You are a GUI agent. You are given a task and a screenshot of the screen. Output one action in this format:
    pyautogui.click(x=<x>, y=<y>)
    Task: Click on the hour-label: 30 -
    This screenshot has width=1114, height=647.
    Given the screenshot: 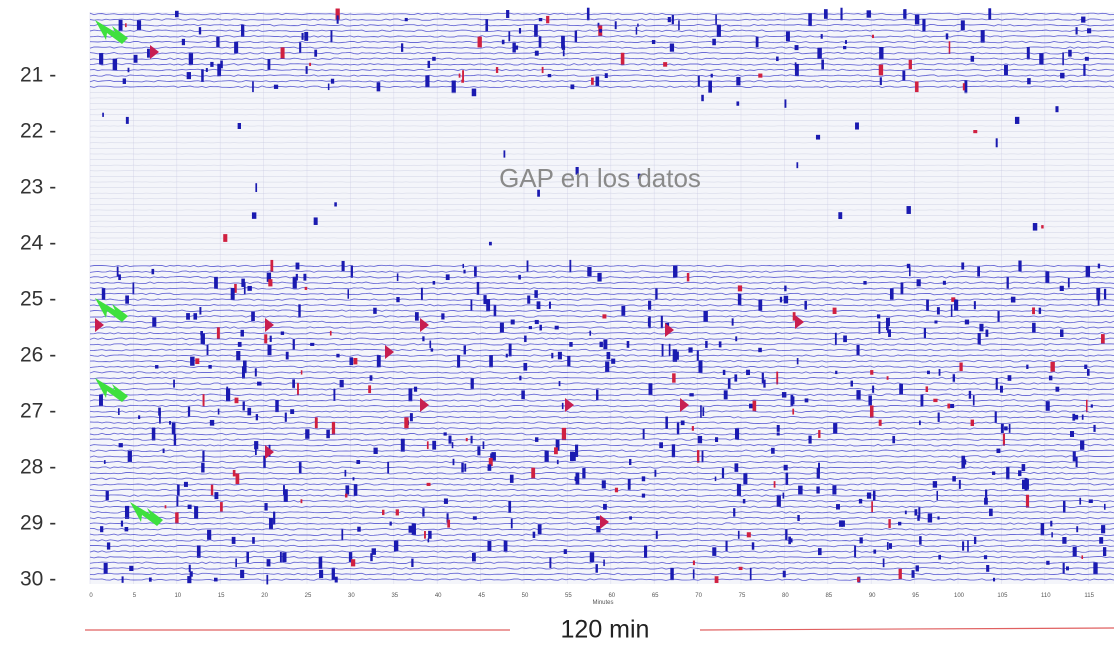 What is the action you would take?
    pyautogui.click(x=38, y=579)
    